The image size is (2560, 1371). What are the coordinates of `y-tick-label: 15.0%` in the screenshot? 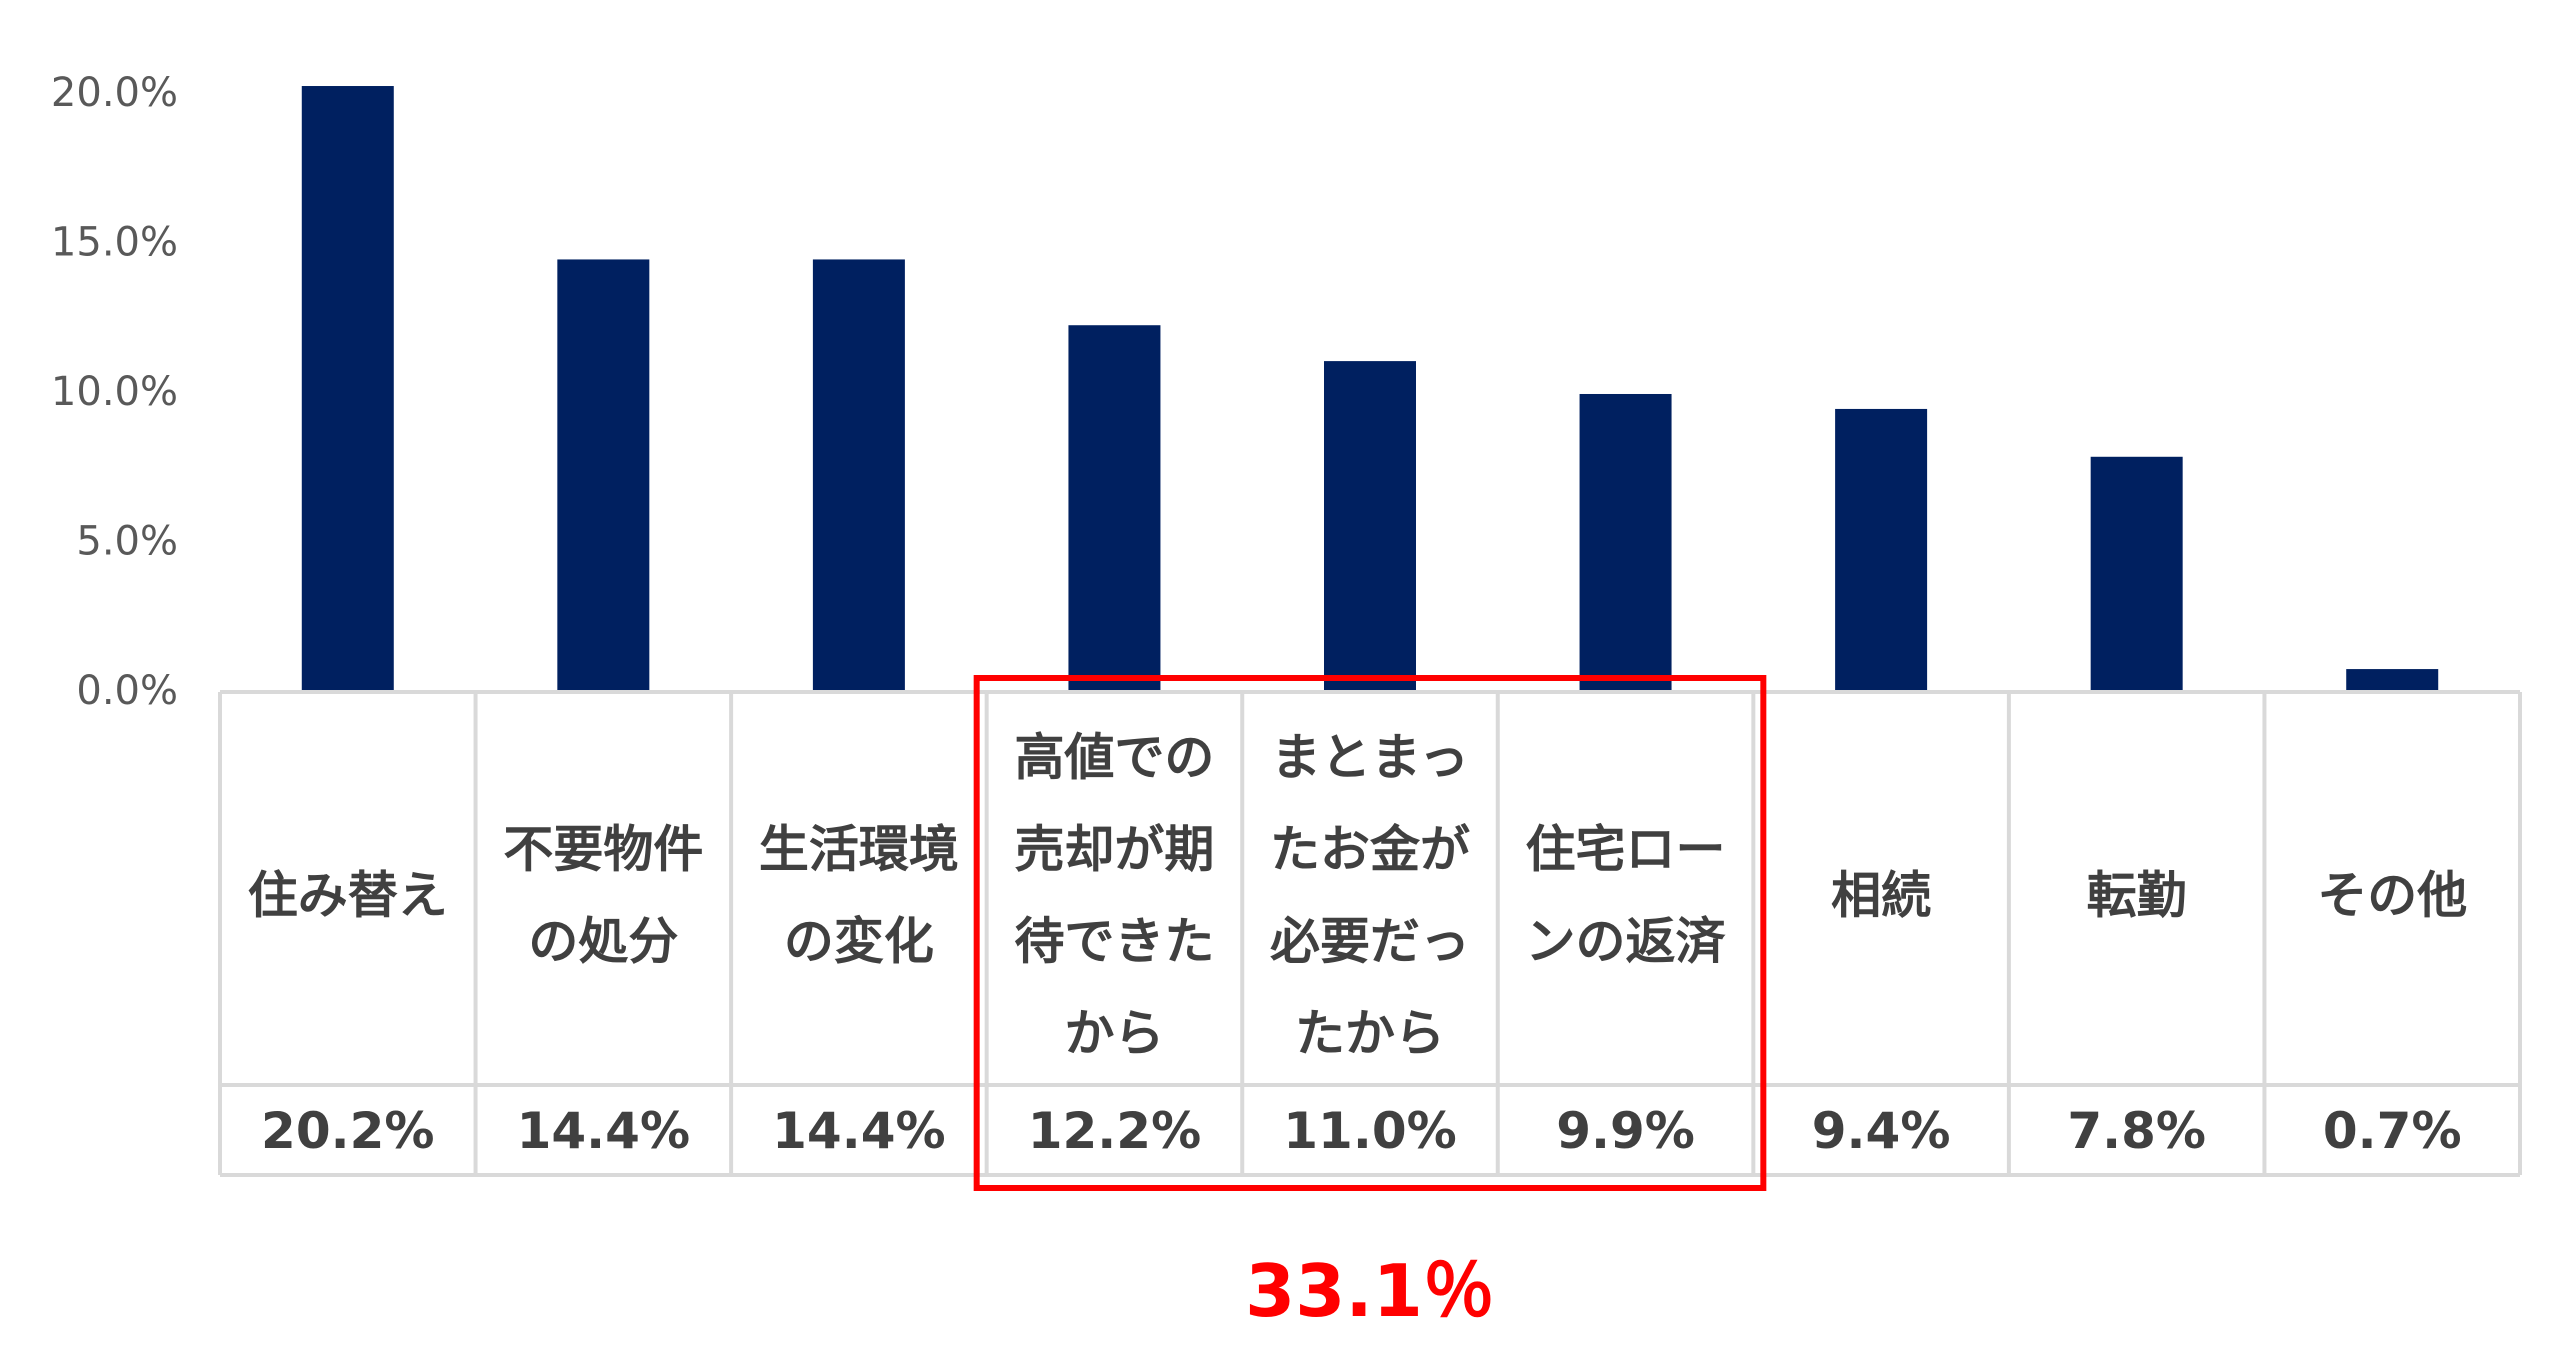 It's located at (114, 243).